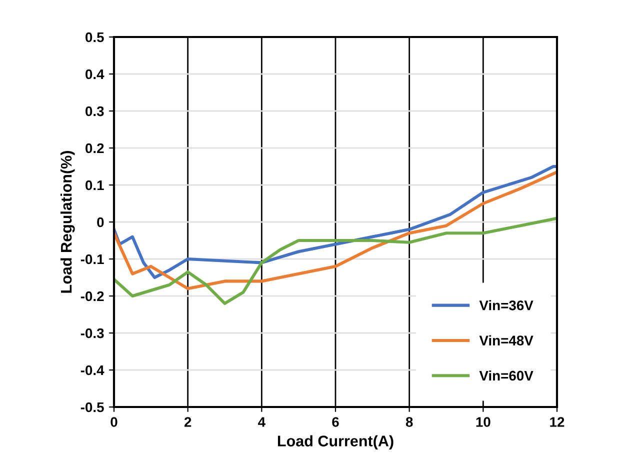 The image size is (636, 466). What do you see at coordinates (114, 422) in the screenshot?
I see `x-tick-label: 0` at bounding box center [114, 422].